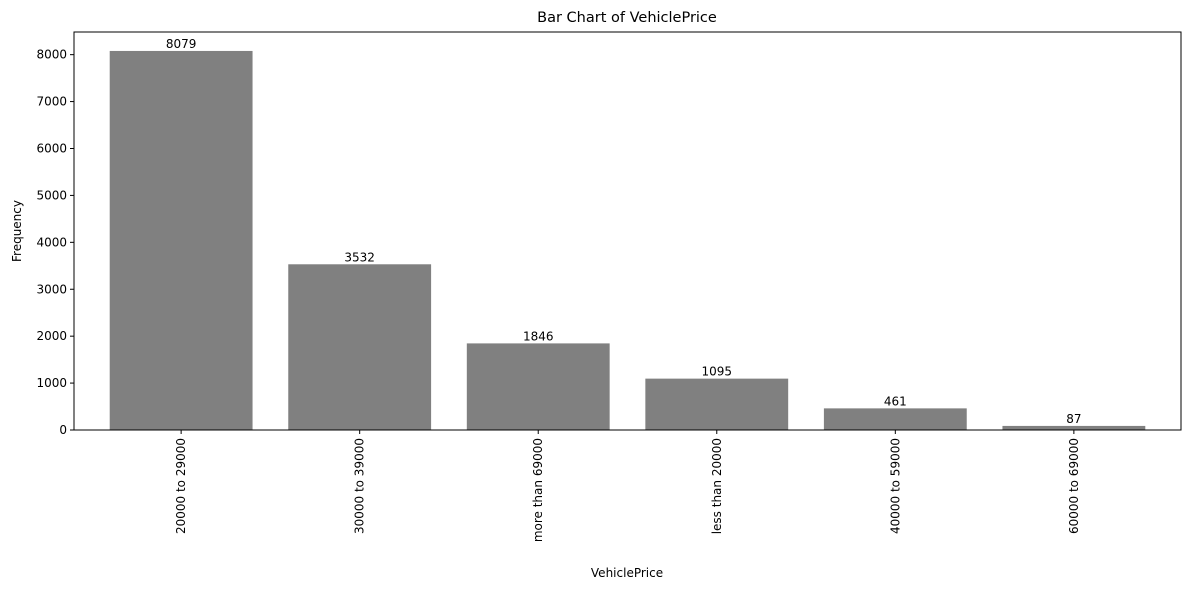 This screenshot has width=1189, height=590. What do you see at coordinates (51, 55) in the screenshot?
I see `y-tick-label-8: 8000` at bounding box center [51, 55].